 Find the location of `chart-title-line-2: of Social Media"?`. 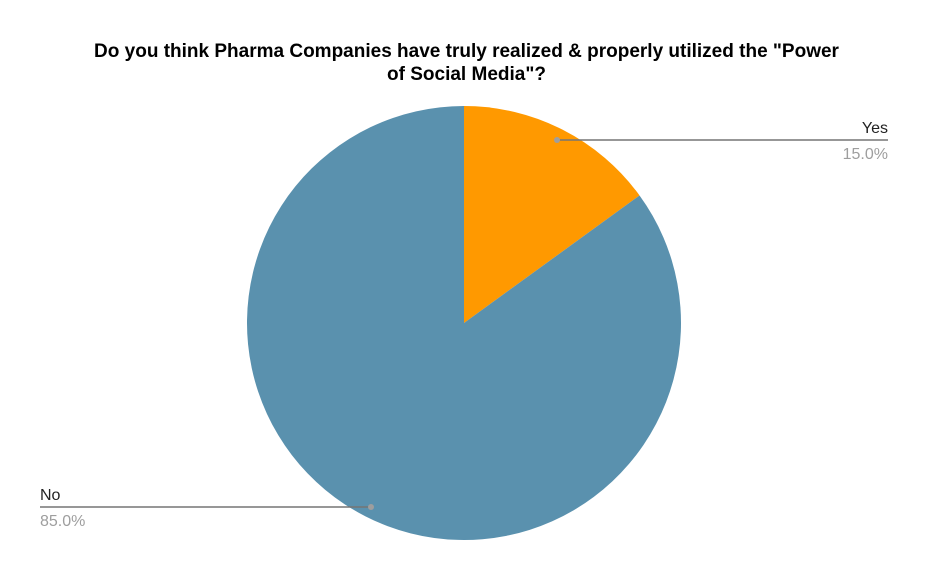

chart-title-line-2: of Social Media"? is located at coordinates (466, 74).